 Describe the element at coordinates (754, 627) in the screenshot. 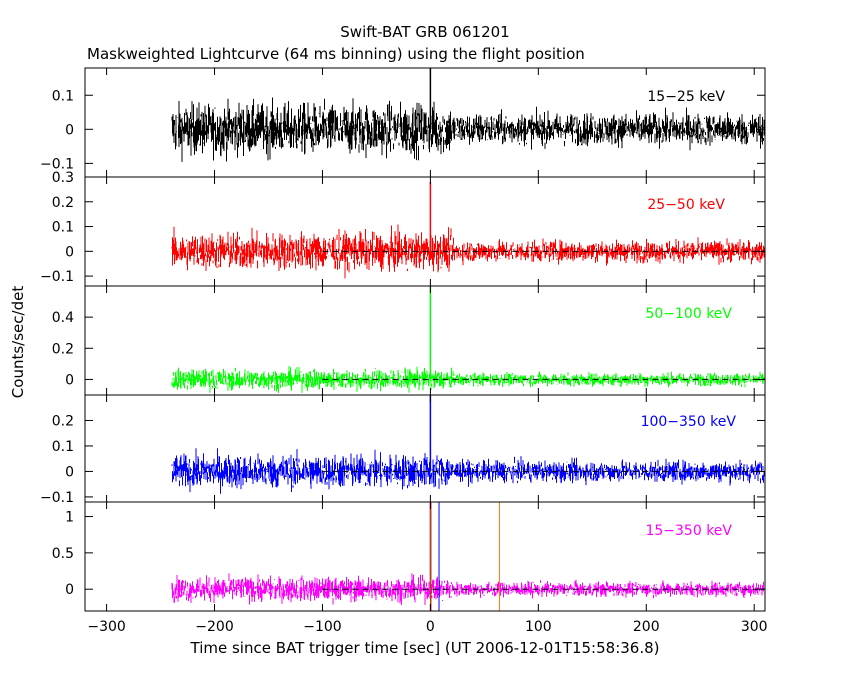

I see `x-tick-label: 300` at that location.